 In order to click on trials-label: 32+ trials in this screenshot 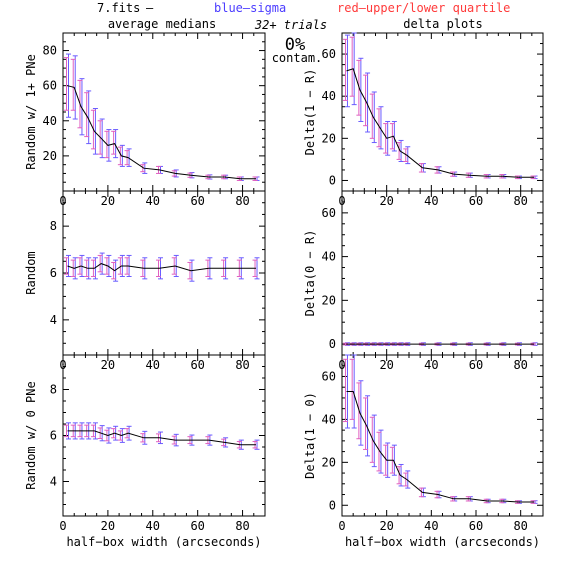, I will do `click(290, 25)`.